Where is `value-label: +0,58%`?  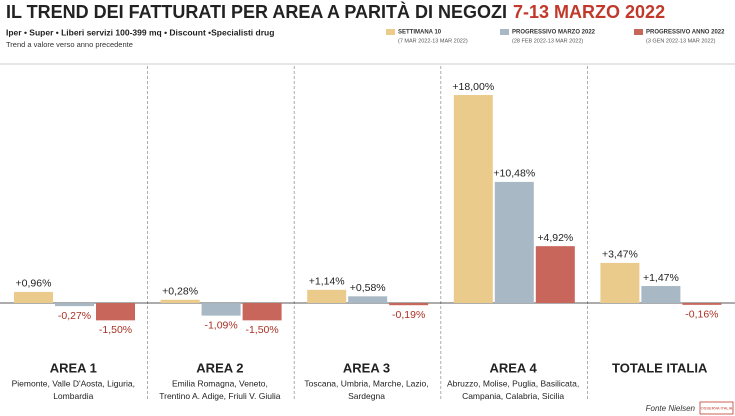 value-label: +0,58% is located at coordinates (368, 288).